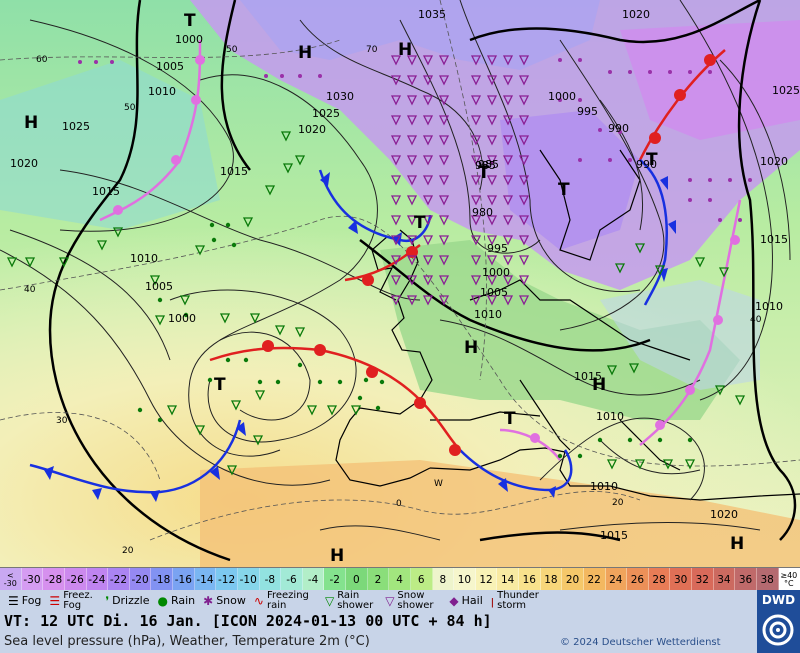  What do you see at coordinates (640, 642) in the screenshot?
I see `copyright: © 2024 Deutscher Wetterdienst` at bounding box center [640, 642].